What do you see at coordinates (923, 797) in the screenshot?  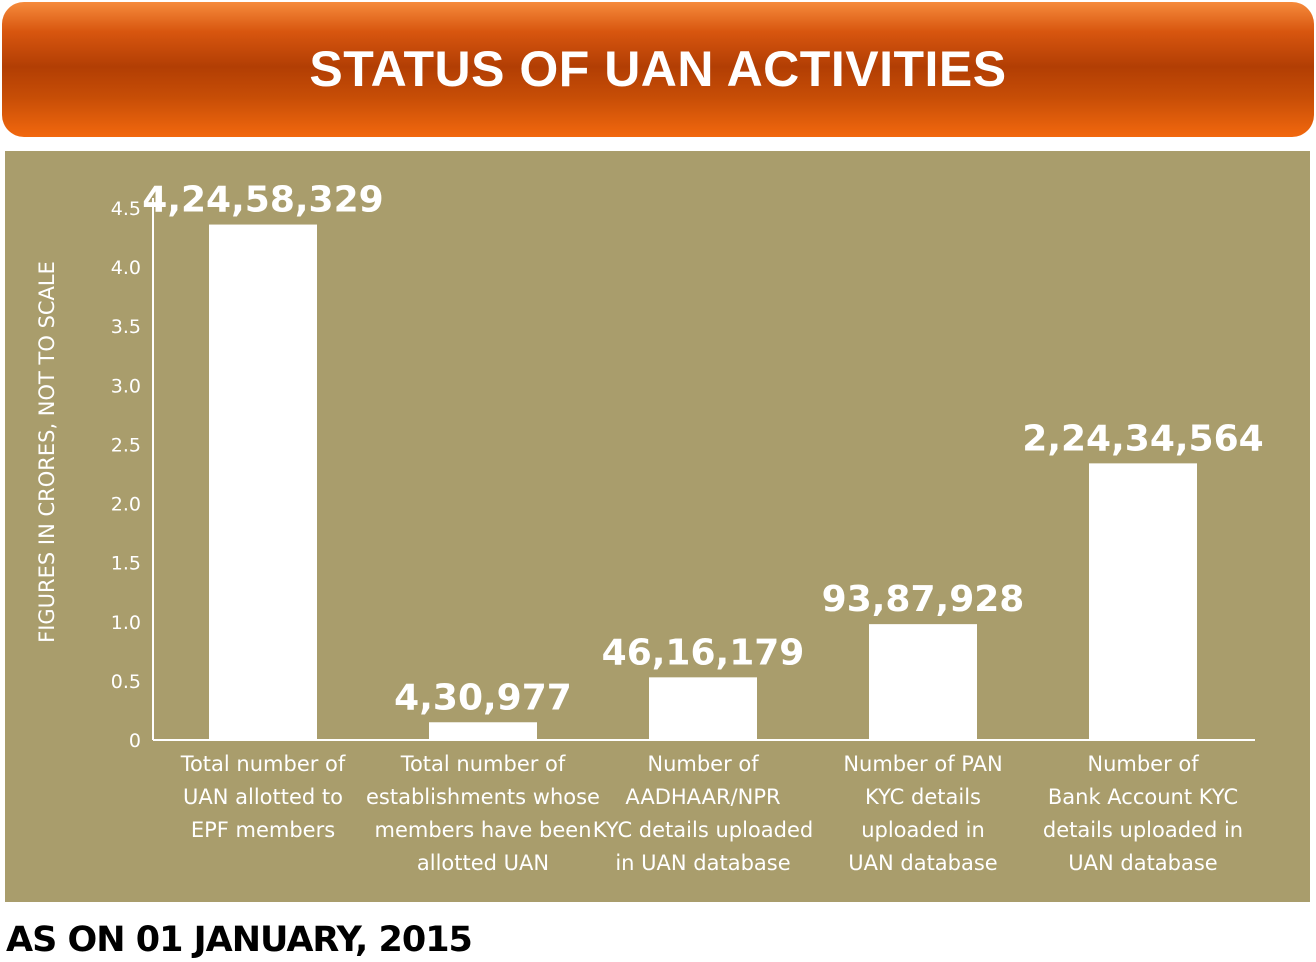 I see `x-category-label-line: KYC details` at bounding box center [923, 797].